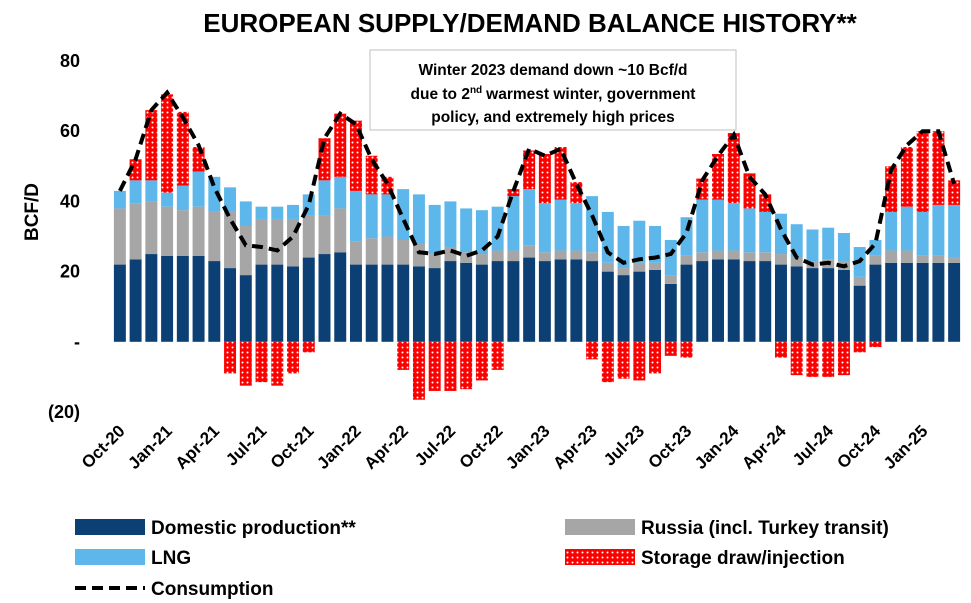 This screenshot has height=603, width=971. What do you see at coordinates (70, 131) in the screenshot?
I see `y-tick-label: 60` at bounding box center [70, 131].